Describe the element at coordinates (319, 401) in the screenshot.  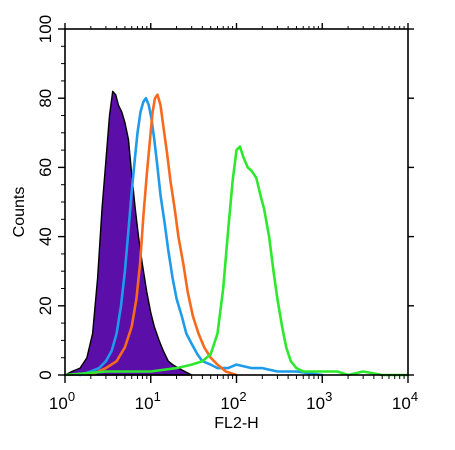
I see `x-tick-label: 10³` at that location.